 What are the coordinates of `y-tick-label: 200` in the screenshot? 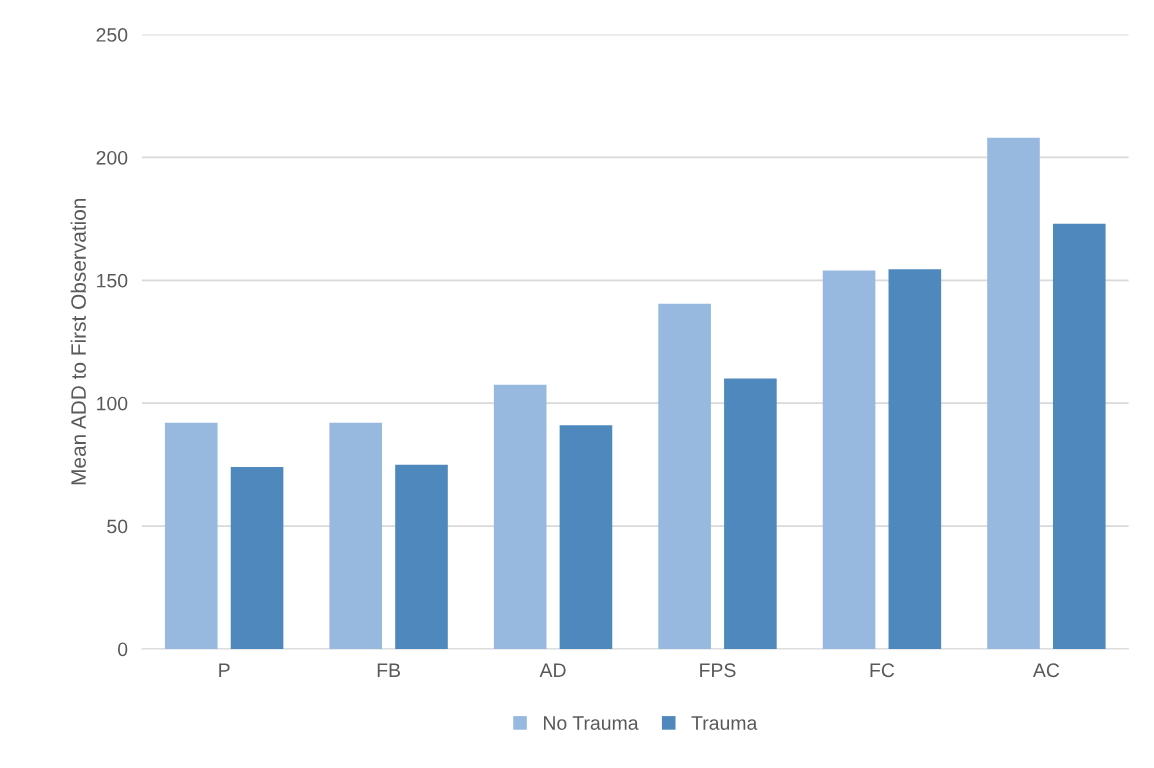 It's located at (112, 157).